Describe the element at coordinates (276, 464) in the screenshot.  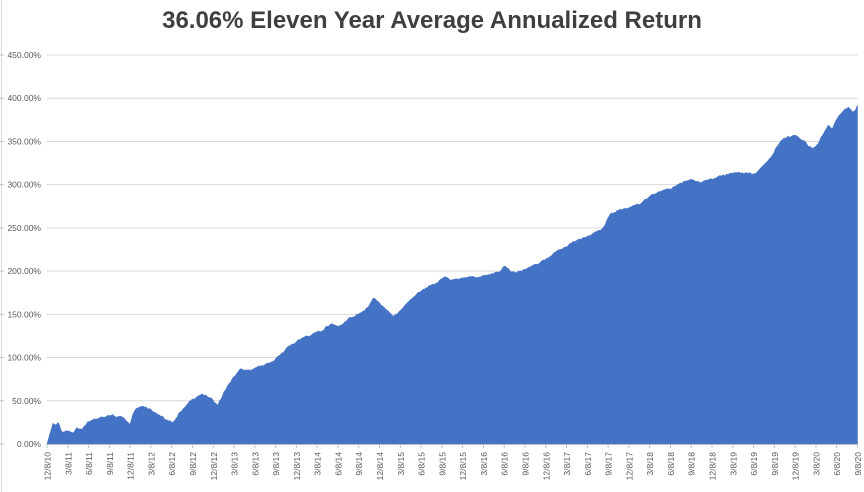
I see `x-tick-label: 9/8/13` at that location.